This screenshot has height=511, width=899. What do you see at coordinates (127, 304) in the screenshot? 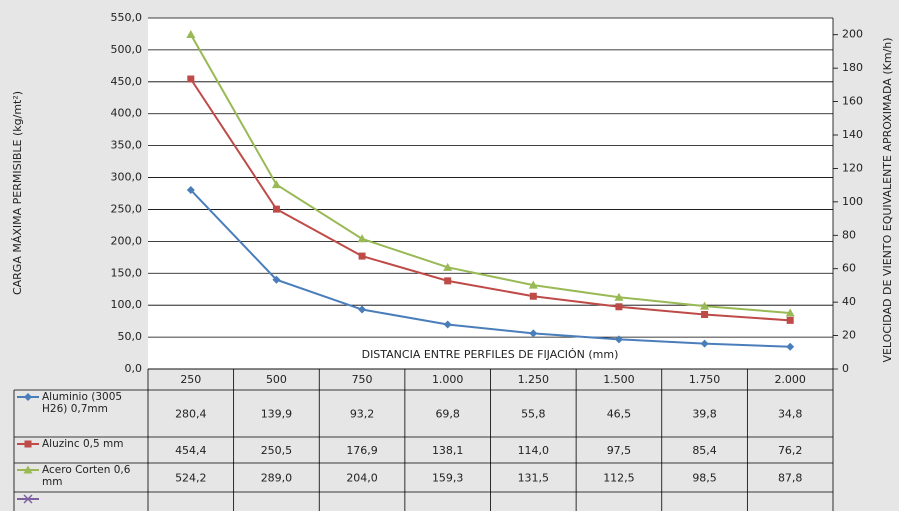
I see `y-tick-label: 100,0` at bounding box center [127, 304].